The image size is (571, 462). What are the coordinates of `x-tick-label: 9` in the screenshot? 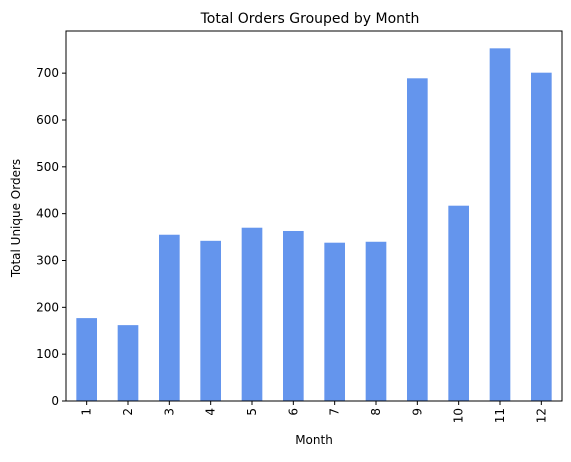 It's located at (417, 412).